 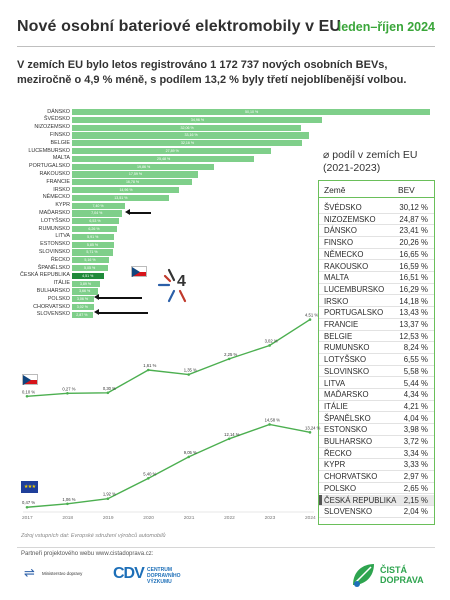 I want to click on bar-value-label: 2,87 %, so click(x=82, y=314).